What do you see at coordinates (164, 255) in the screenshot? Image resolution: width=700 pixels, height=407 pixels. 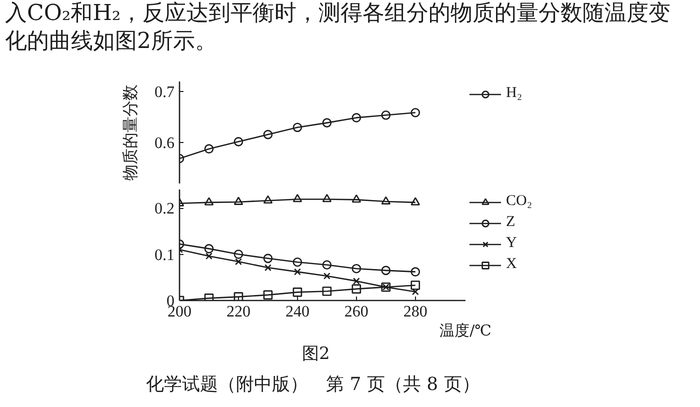 I see `y-tick-label: 0.1` at bounding box center [164, 255].